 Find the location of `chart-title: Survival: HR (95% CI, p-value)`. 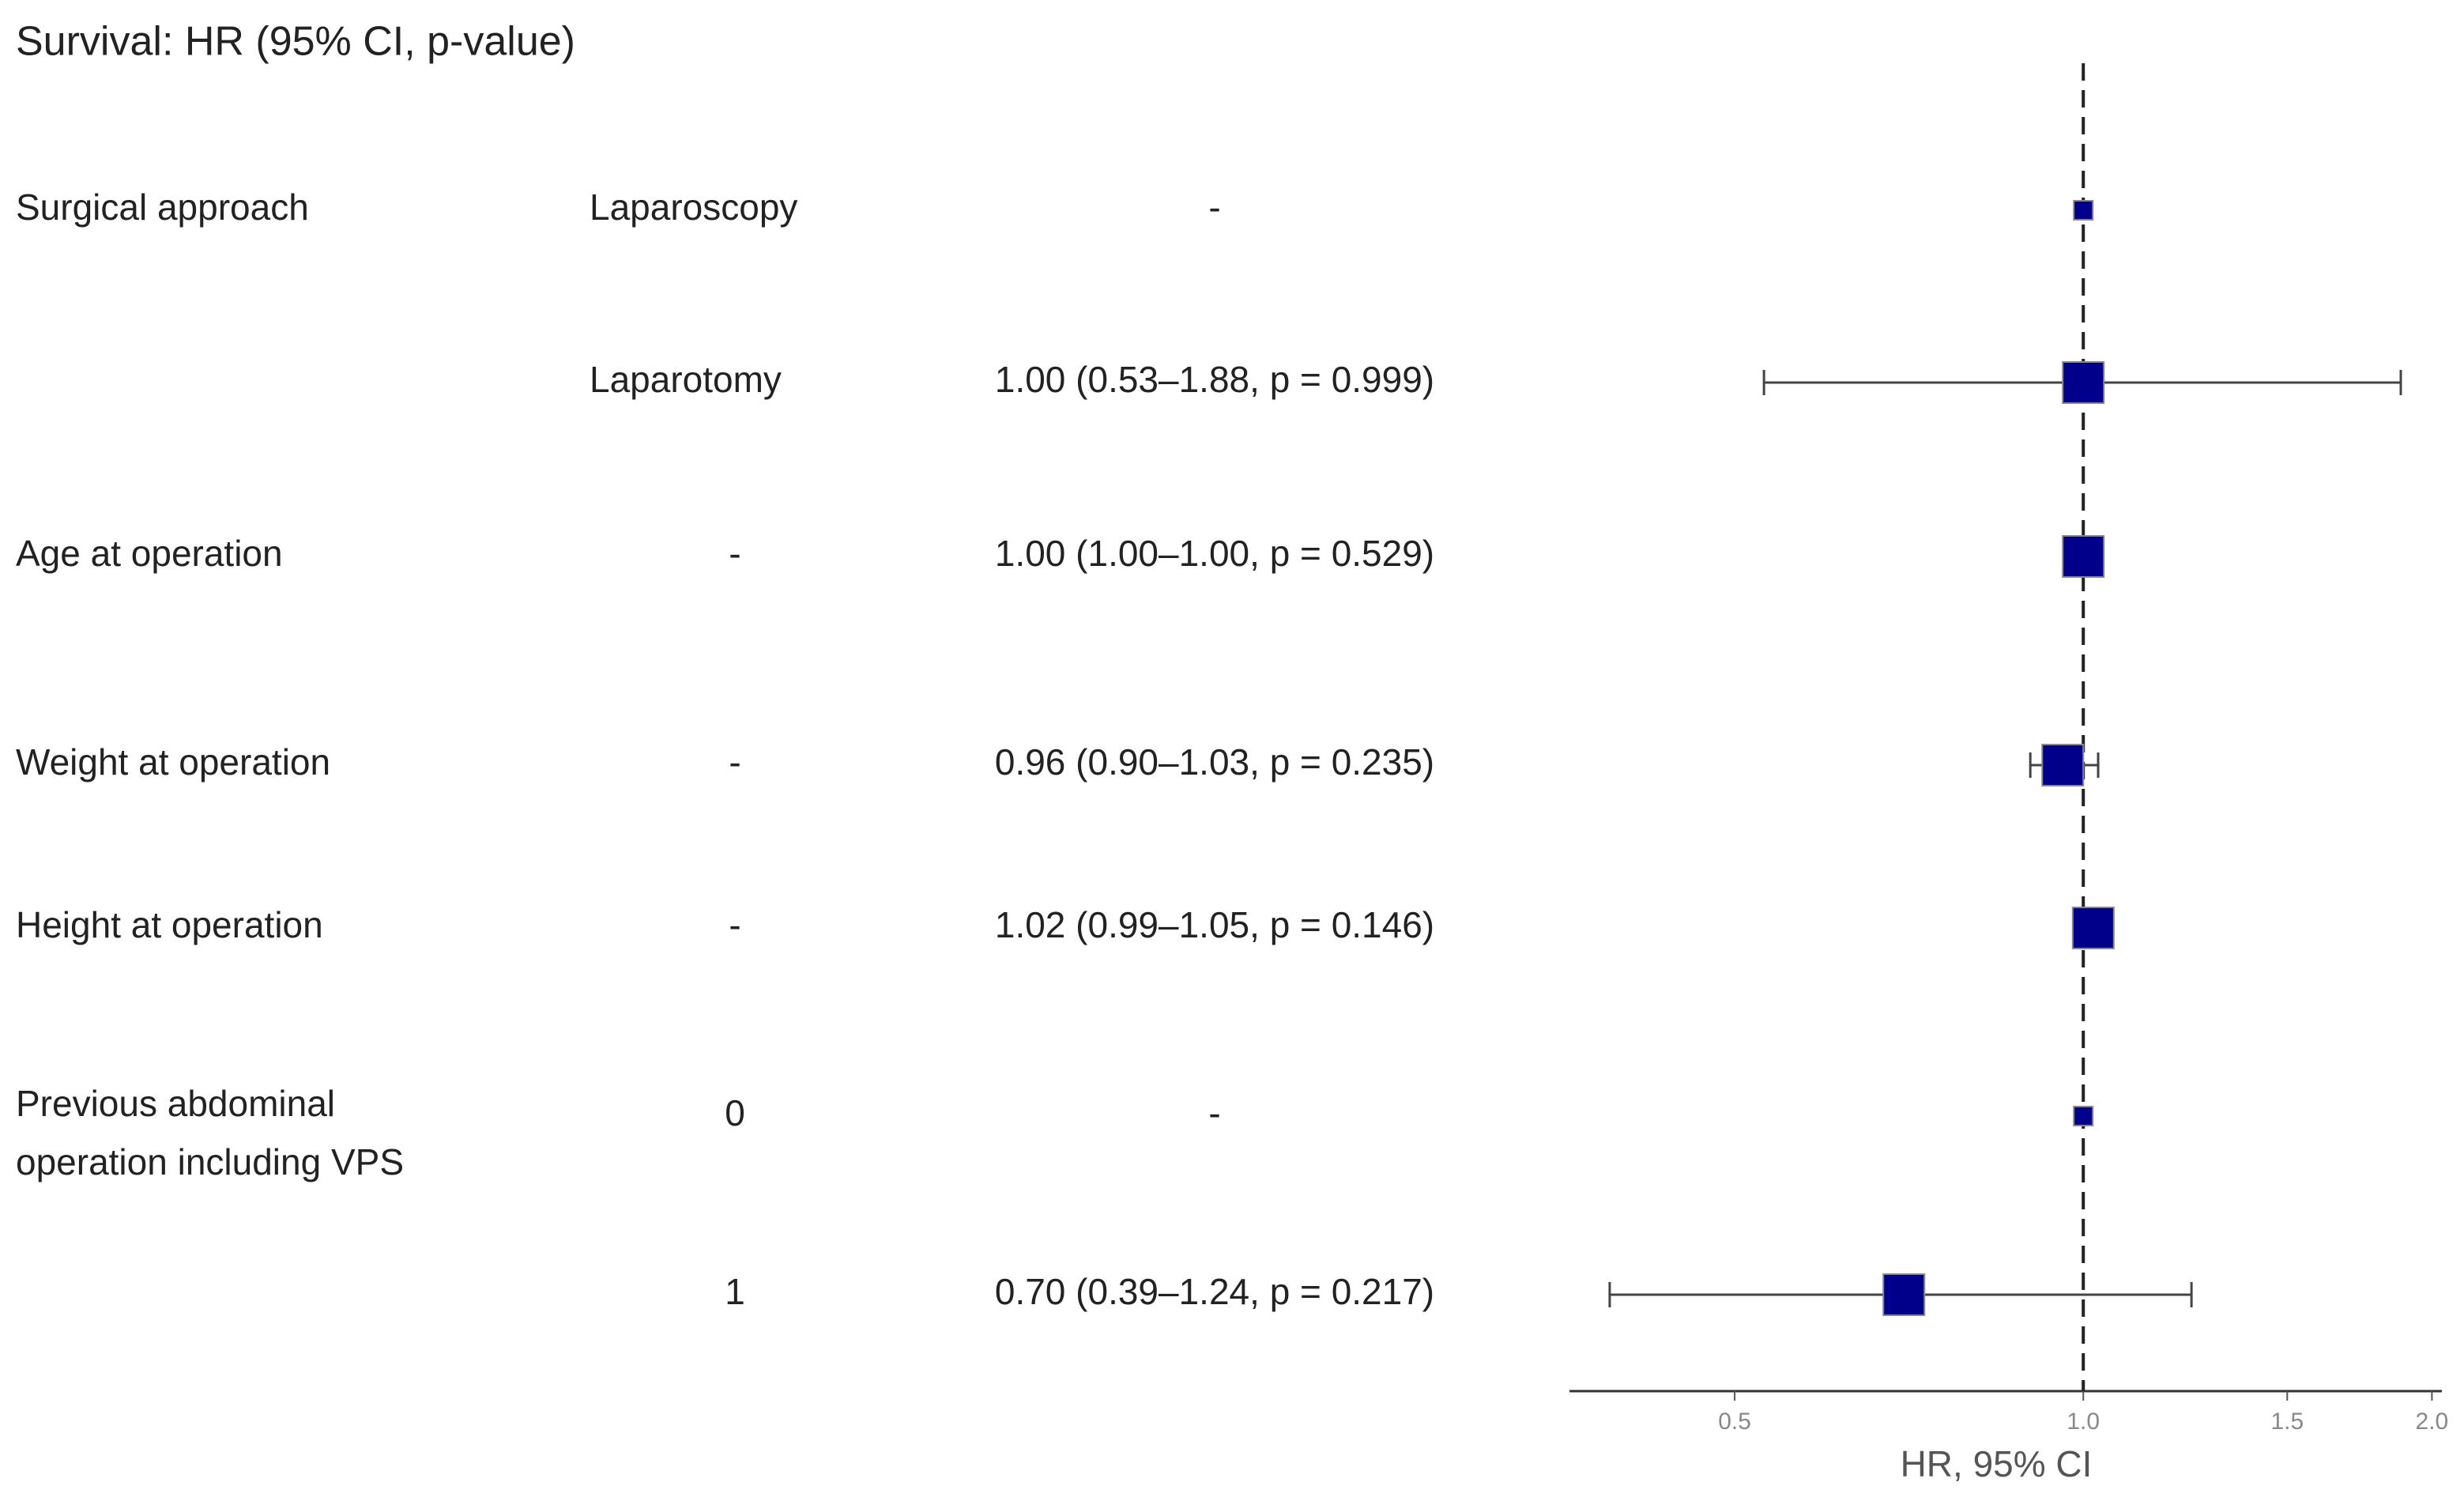

chart-title: Survival: HR (95% CI, p-value) is located at coordinates (295, 42).